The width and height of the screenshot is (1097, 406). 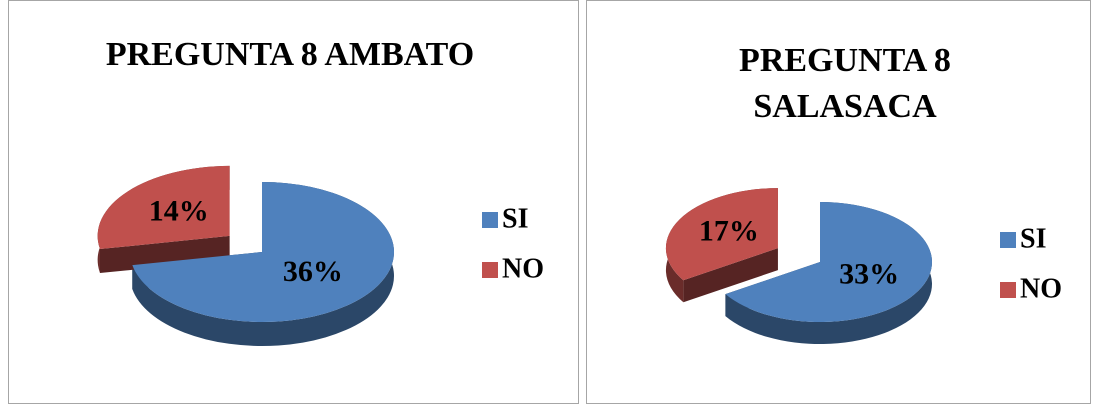 What do you see at coordinates (313, 271) in the screenshot?
I see `data-label: 36%` at bounding box center [313, 271].